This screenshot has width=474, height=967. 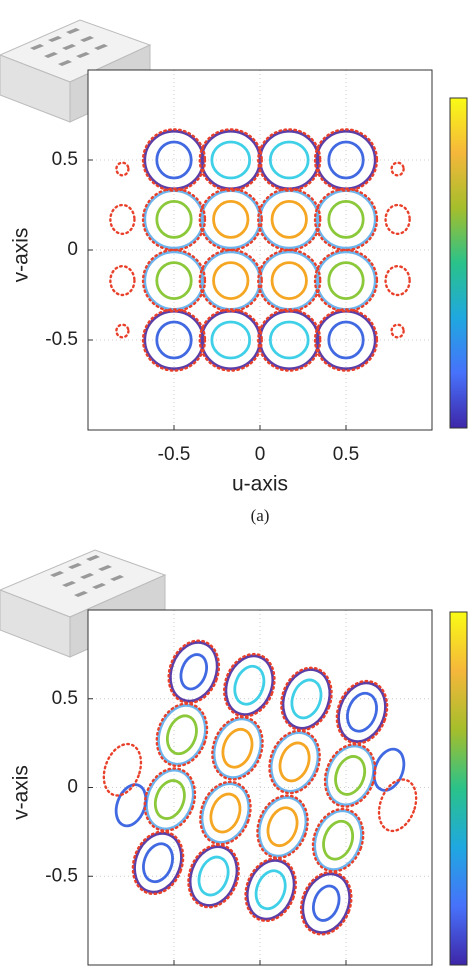 What do you see at coordinates (260, 515) in the screenshot?
I see `caption: (a)` at bounding box center [260, 515].